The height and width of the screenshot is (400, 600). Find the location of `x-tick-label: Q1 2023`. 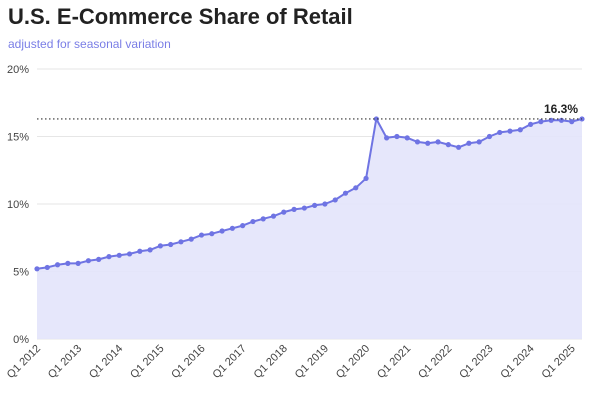

x-tick-label: Q1 2023 is located at coordinates (476, 362).